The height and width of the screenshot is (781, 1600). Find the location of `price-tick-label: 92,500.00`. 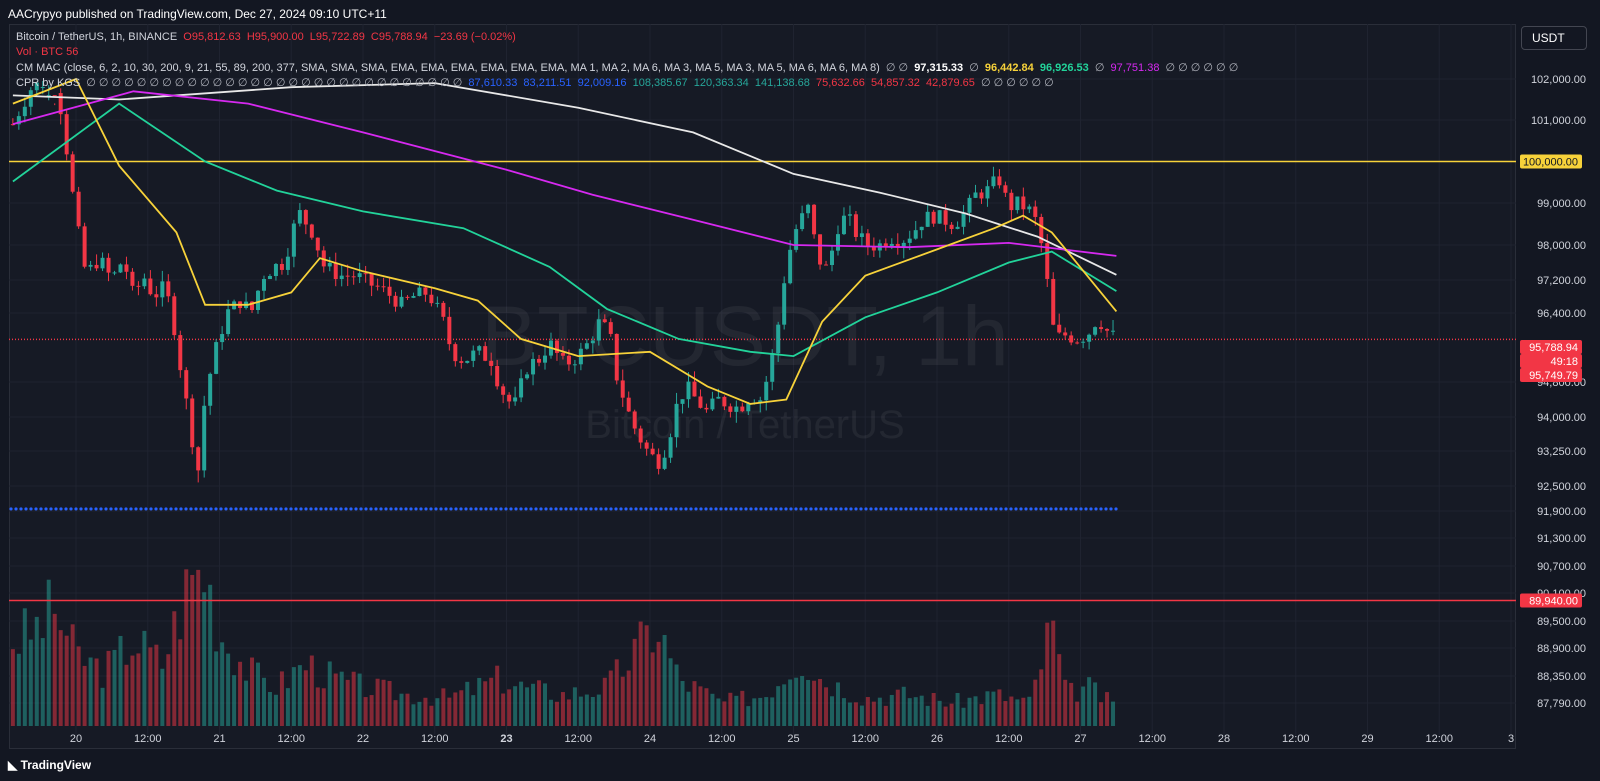

price-tick-label: 92,500.00 is located at coordinates (1561, 487).